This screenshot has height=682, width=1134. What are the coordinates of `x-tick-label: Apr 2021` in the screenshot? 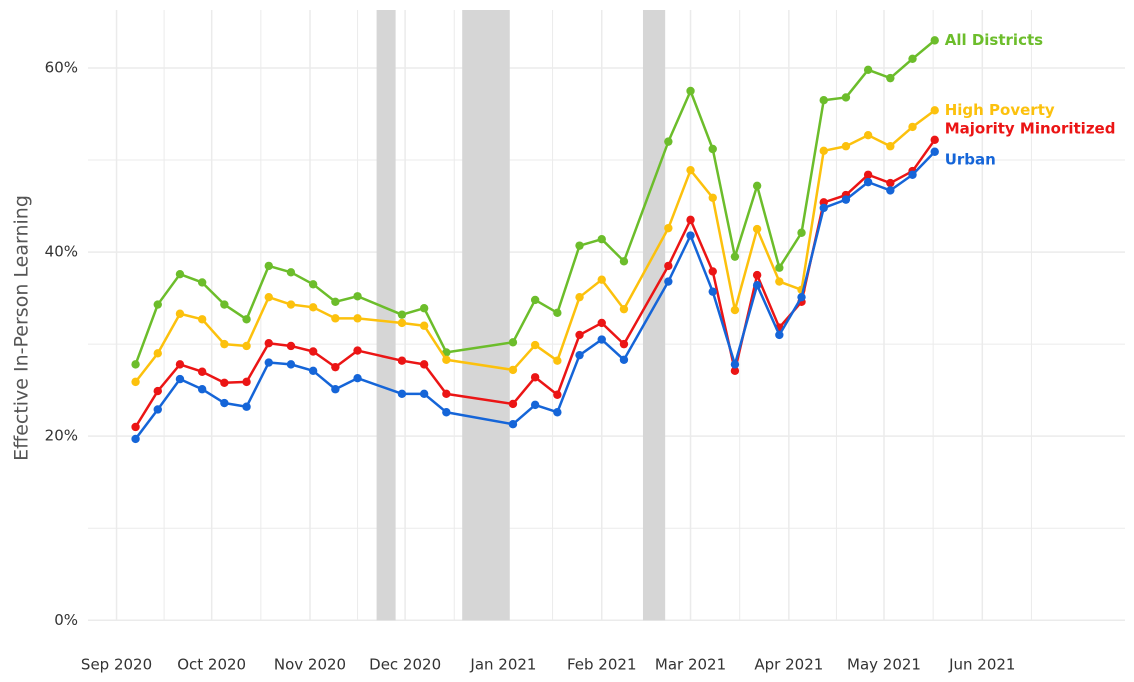 It's located at (788, 665).